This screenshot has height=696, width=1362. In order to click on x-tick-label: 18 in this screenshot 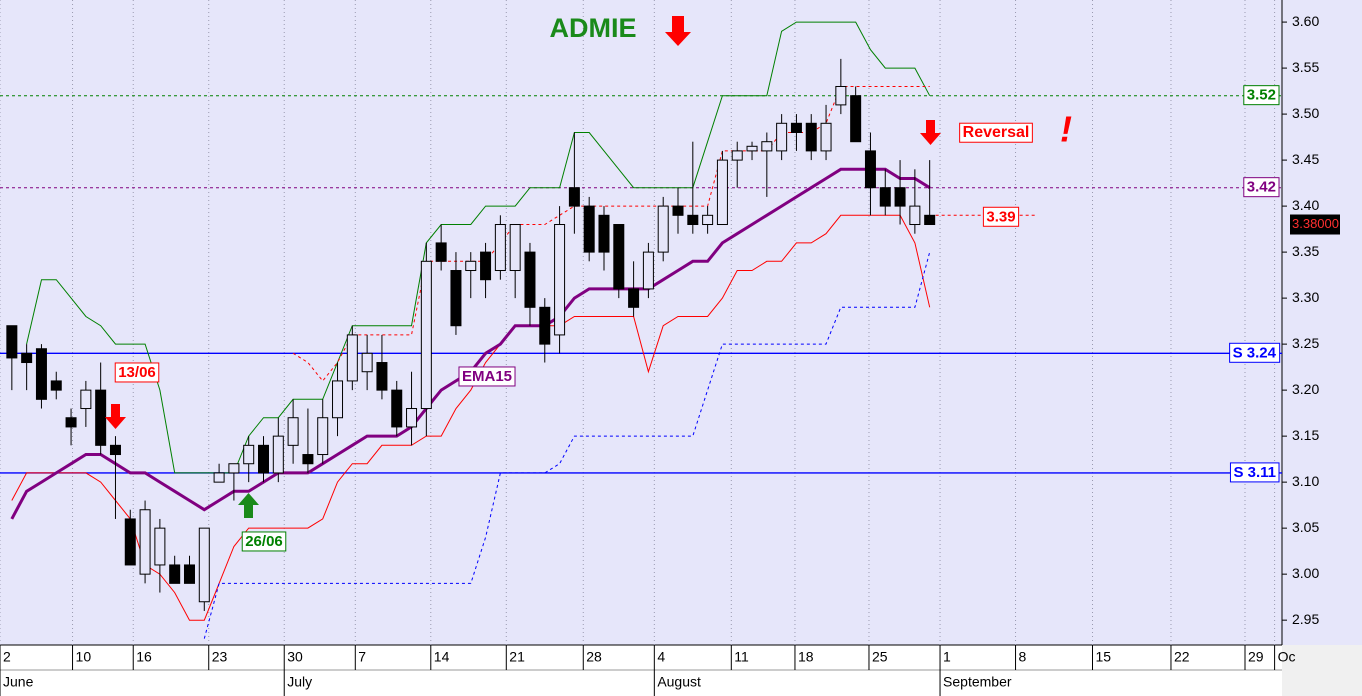, I will do `click(806, 657)`.